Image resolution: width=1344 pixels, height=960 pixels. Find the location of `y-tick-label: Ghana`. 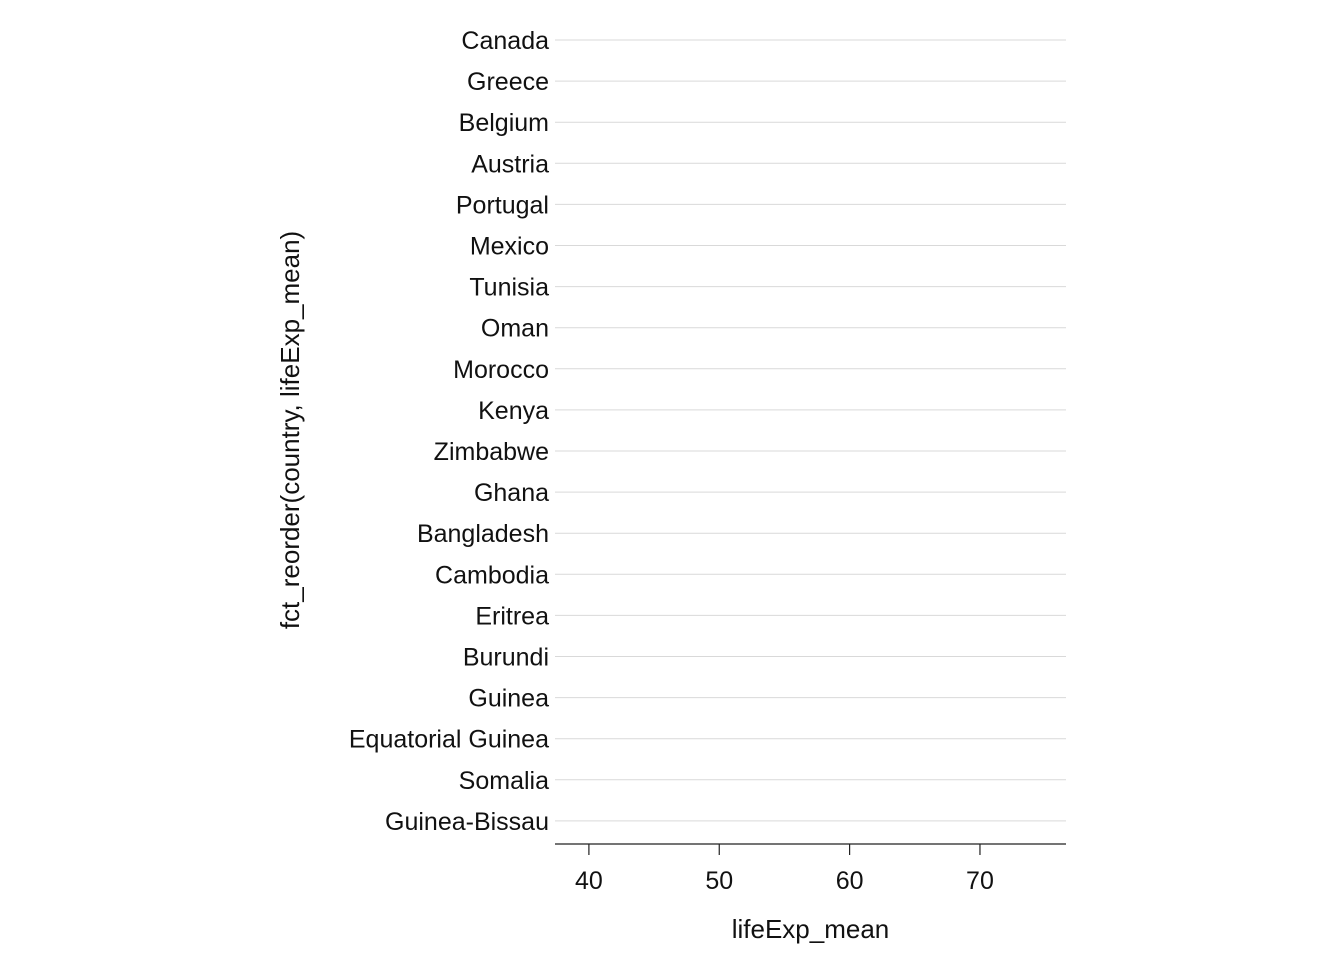

y-tick-label: Ghana is located at coordinates (511, 493).